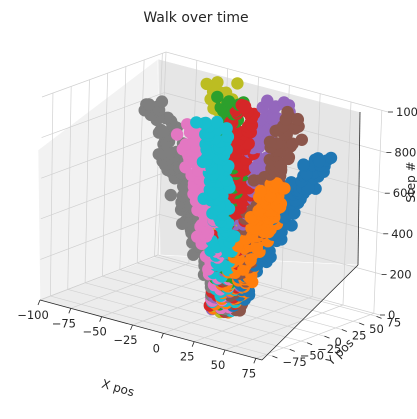  What do you see at coordinates (401, 274) in the screenshot?
I see `z-tick-label: 200` at bounding box center [401, 274].